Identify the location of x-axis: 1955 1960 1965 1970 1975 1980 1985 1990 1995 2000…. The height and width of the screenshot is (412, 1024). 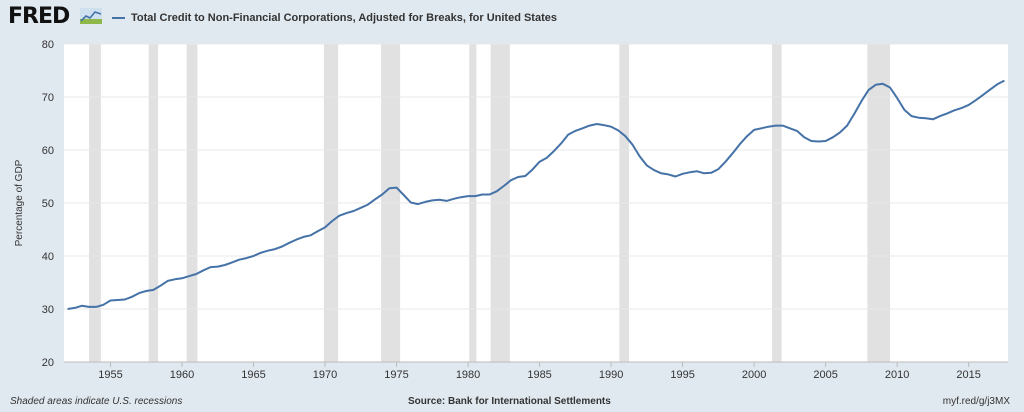
(536, 371).